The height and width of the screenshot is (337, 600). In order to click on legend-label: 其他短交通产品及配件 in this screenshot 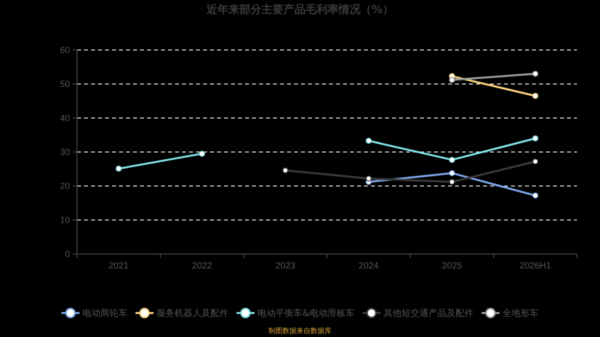, I will do `click(429, 313)`.